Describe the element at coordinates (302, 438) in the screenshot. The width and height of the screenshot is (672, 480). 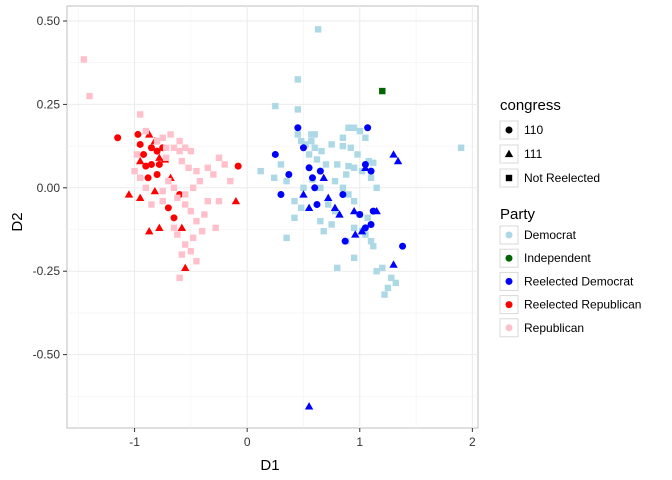
I see `x-axis-ticks: -1 0 1 2` at that location.